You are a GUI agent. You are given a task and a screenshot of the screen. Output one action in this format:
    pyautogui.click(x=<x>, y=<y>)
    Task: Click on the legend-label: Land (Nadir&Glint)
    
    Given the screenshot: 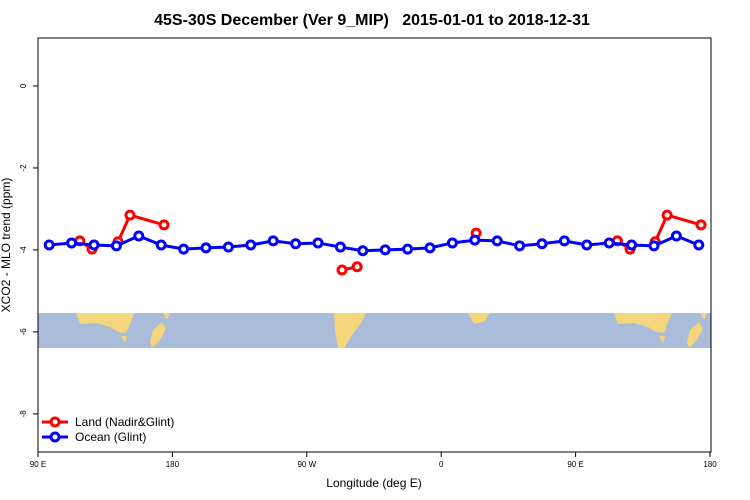 What is the action you would take?
    pyautogui.click(x=124, y=422)
    